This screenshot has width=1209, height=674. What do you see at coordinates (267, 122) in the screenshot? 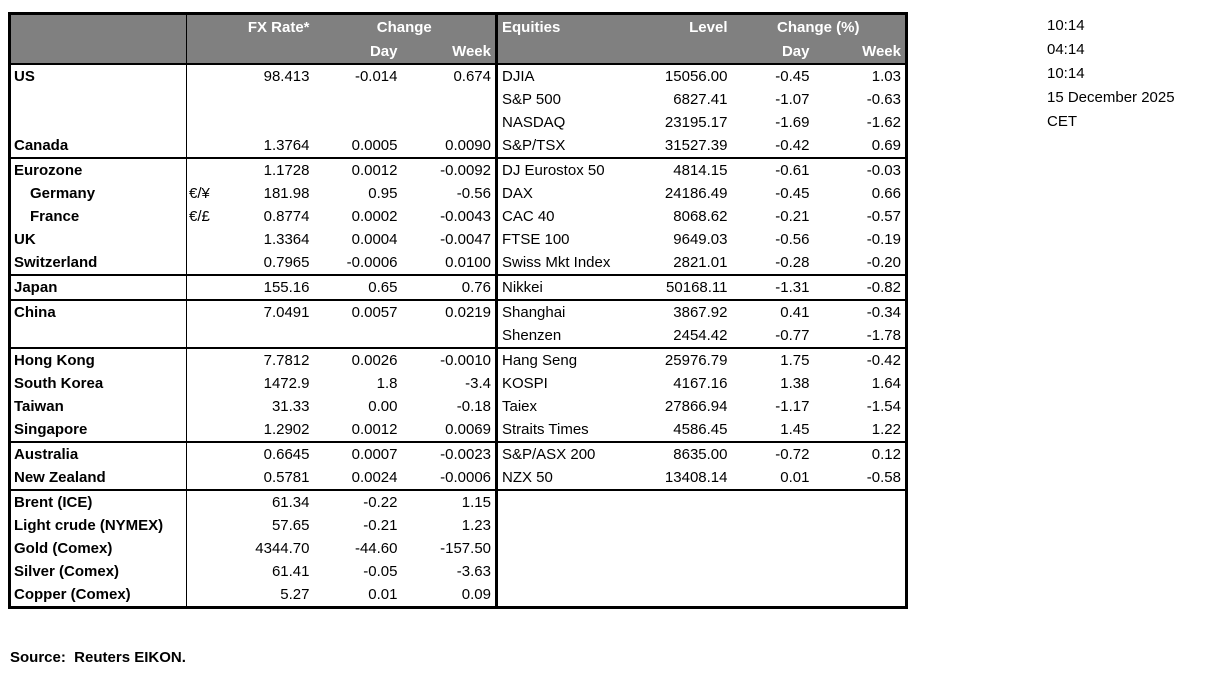
I see `fx-rate-value` at bounding box center [267, 122].